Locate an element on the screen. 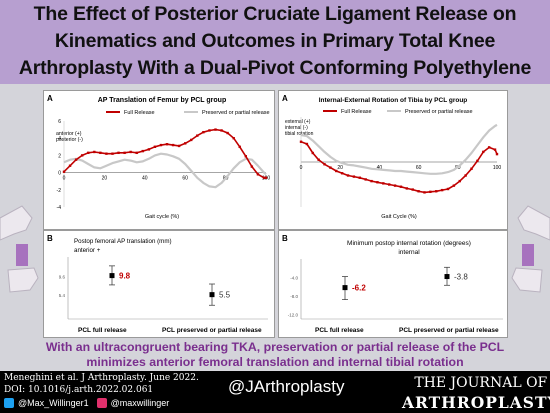 The height and width of the screenshot is (413, 550). chart-title: AP Translation of Femur by PCL group is located at coordinates (162, 100).